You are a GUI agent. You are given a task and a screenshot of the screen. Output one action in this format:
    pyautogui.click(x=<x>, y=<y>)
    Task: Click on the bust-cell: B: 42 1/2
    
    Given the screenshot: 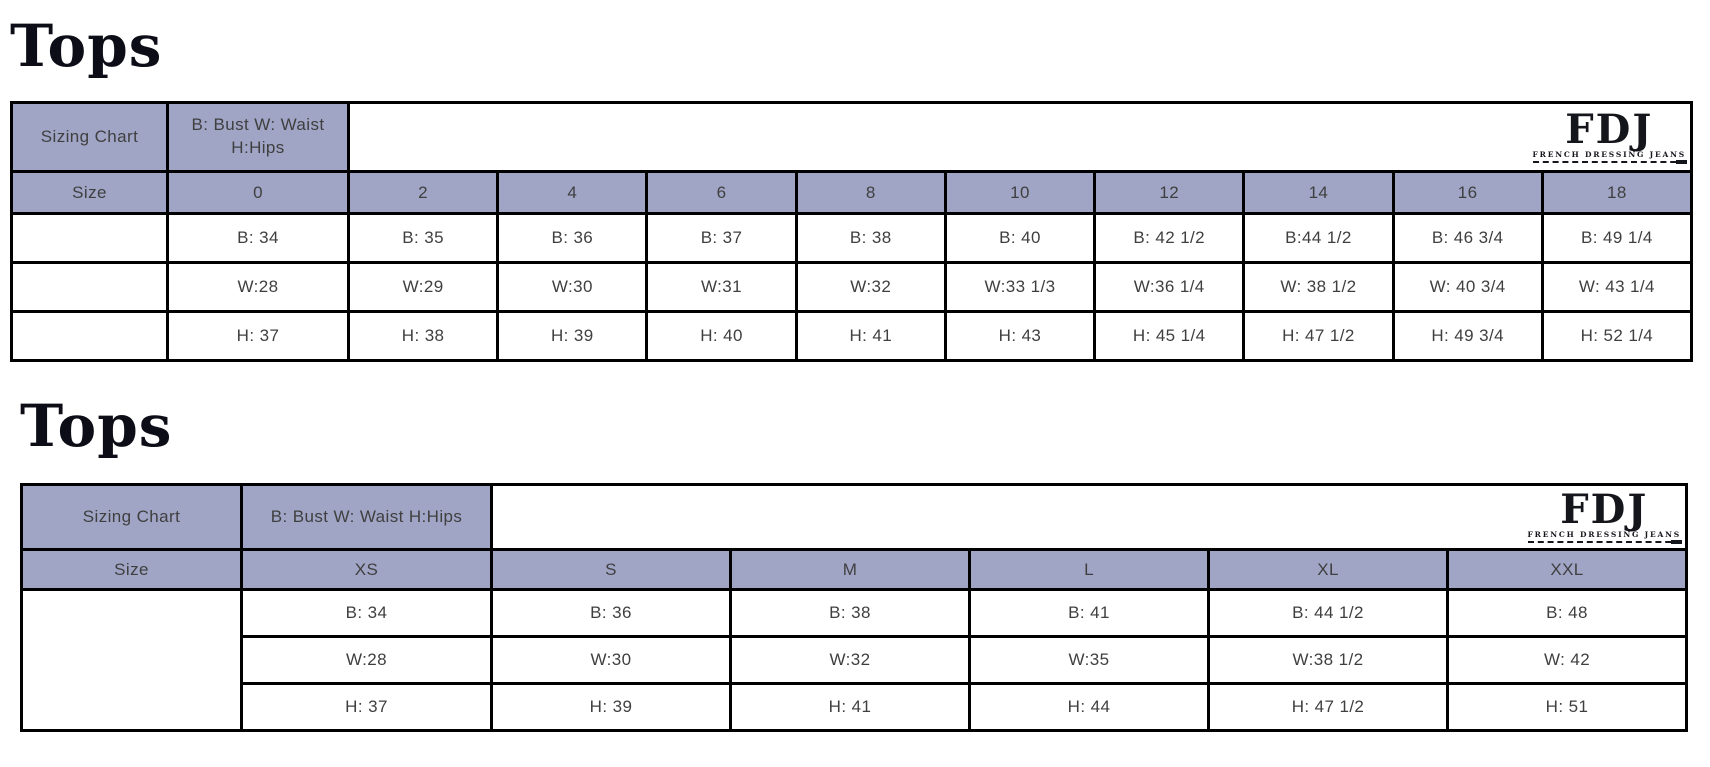 What is the action you would take?
    pyautogui.click(x=1169, y=238)
    